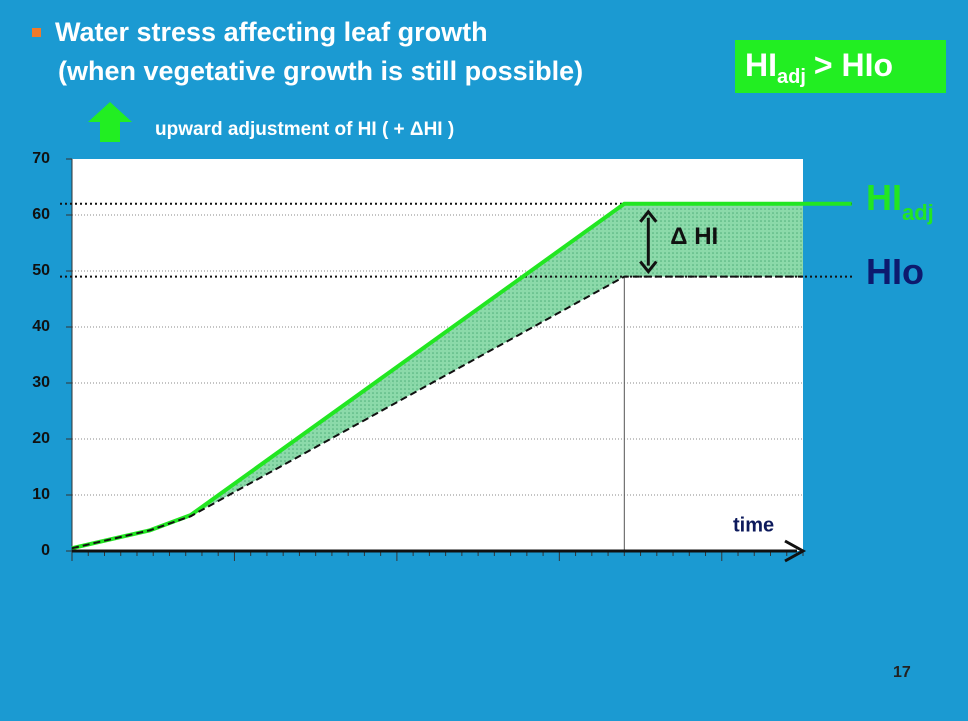 The width and height of the screenshot is (968, 721). I want to click on up-arrow-icon, so click(110, 122).